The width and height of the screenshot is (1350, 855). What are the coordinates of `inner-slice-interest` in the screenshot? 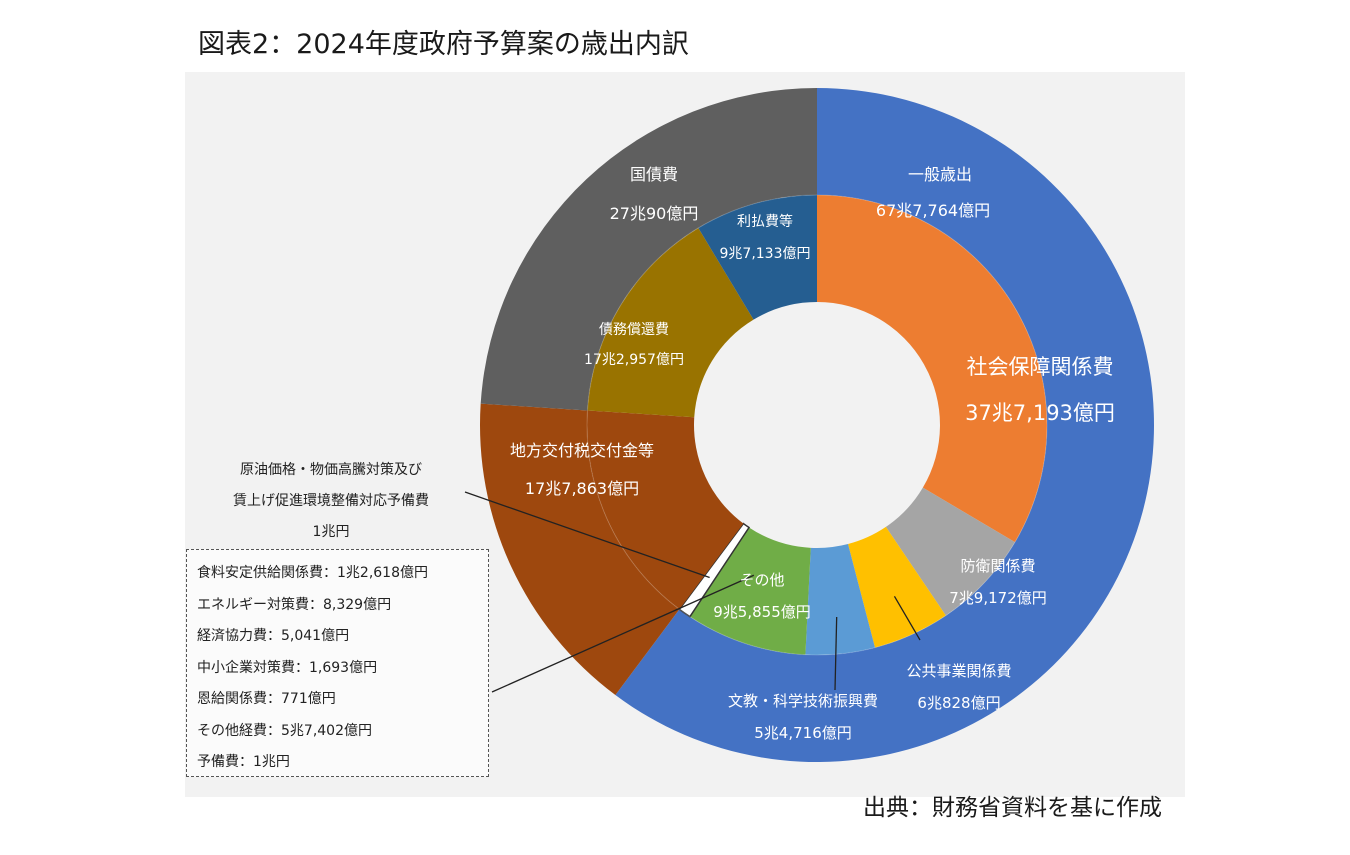 It's located at (757, 257).